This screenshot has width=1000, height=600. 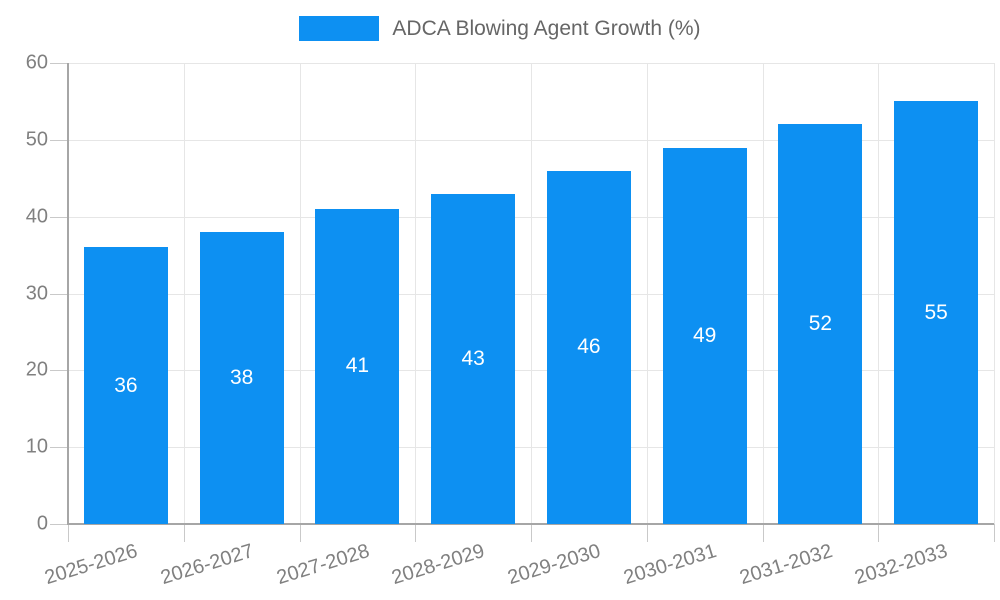 What do you see at coordinates (339, 28) in the screenshot?
I see `legend-swatch-icon` at bounding box center [339, 28].